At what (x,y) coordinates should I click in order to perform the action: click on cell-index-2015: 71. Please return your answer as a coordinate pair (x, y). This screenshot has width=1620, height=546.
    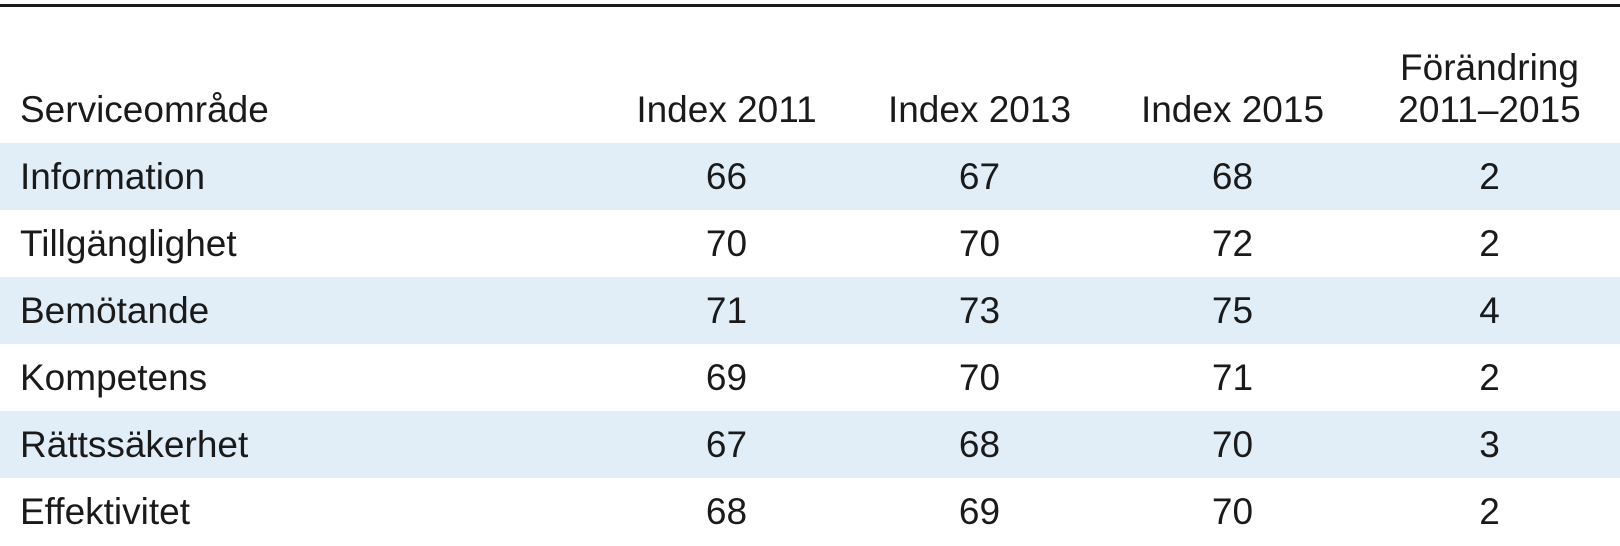
    Looking at the image, I should click on (1232, 377).